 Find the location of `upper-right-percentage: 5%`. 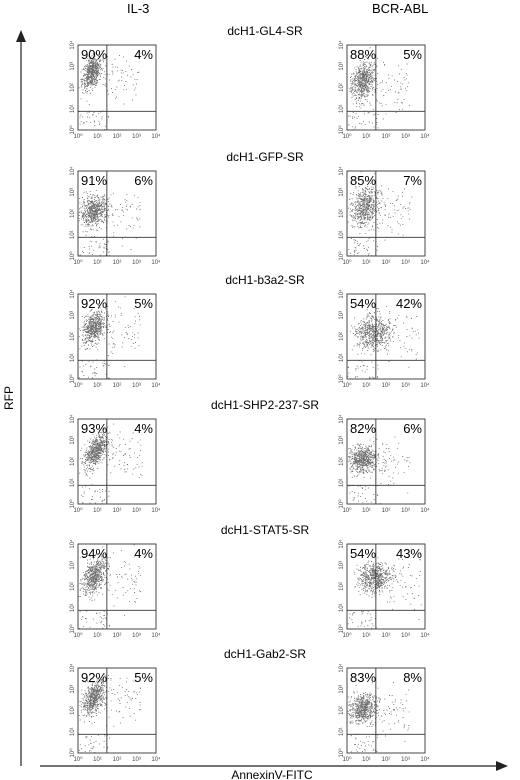

upper-right-percentage: 5% is located at coordinates (143, 677).